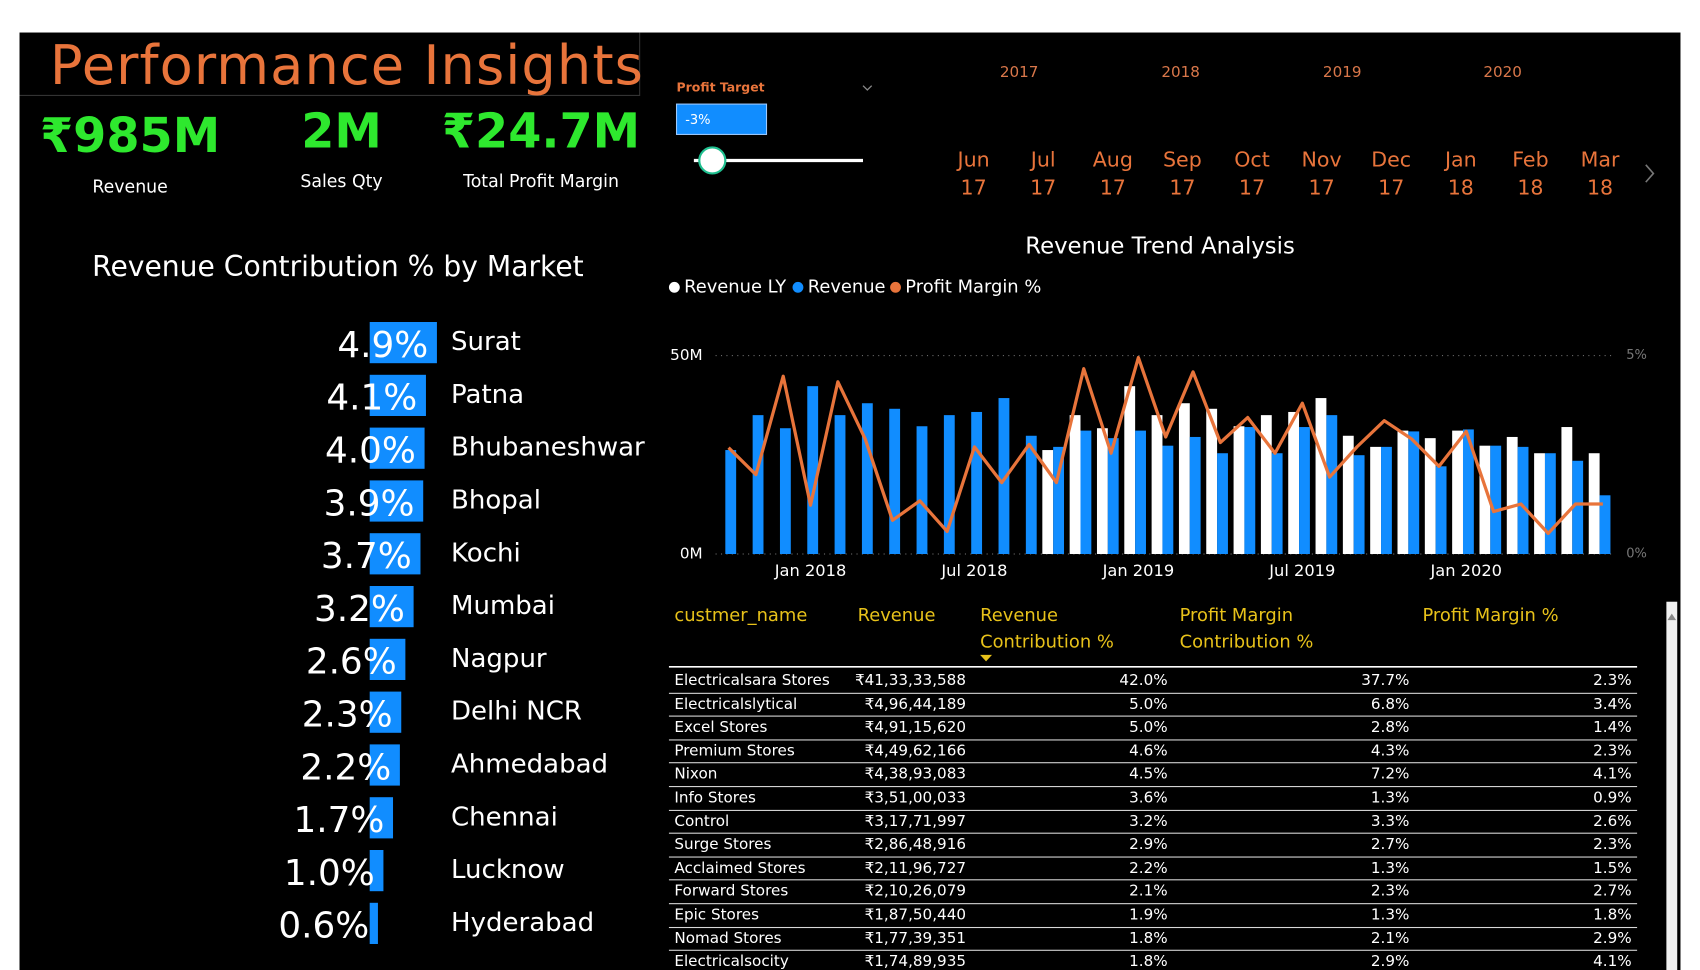 This screenshot has width=1700, height=970. Describe the element at coordinates (1460, 159) in the screenshot. I see `timeline-month: Jan` at that location.